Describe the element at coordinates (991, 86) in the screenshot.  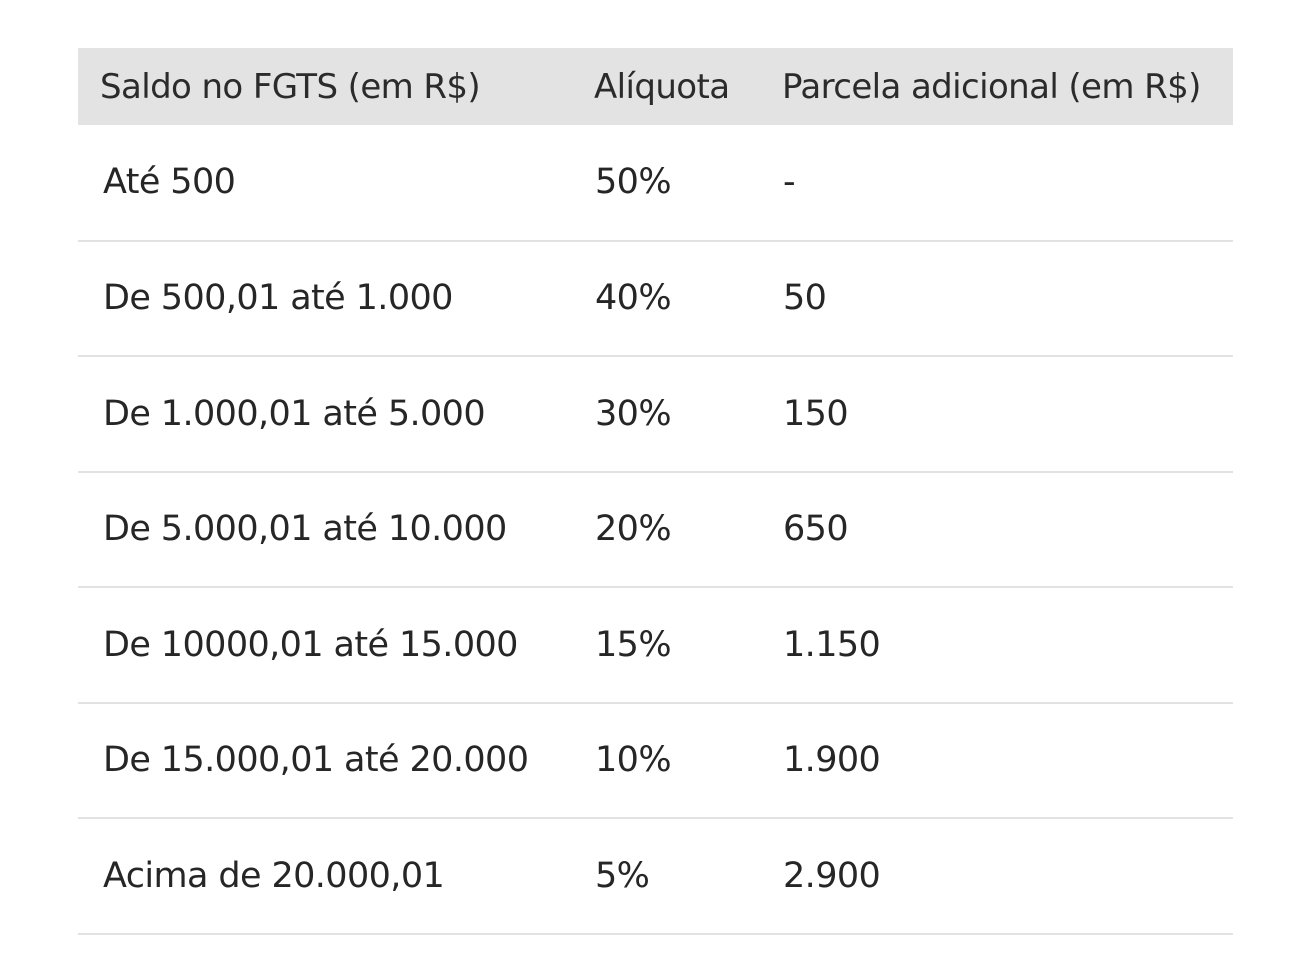
I see `column-header-additional-amount: Parcela adicional (em R$)` at that location.